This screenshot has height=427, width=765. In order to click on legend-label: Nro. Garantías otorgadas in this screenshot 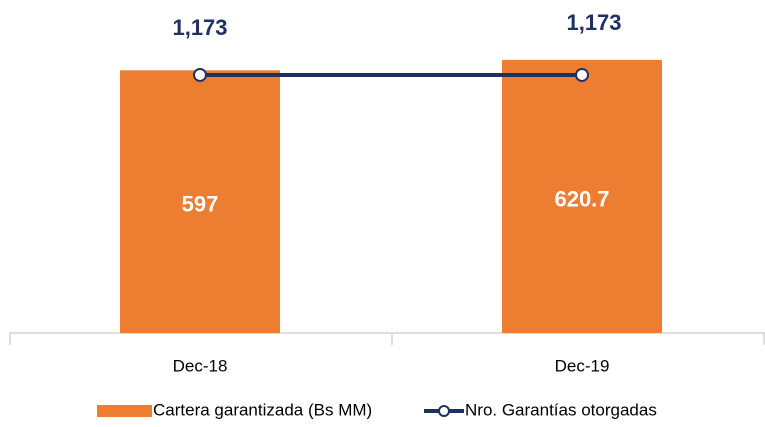, I will do `click(561, 409)`.